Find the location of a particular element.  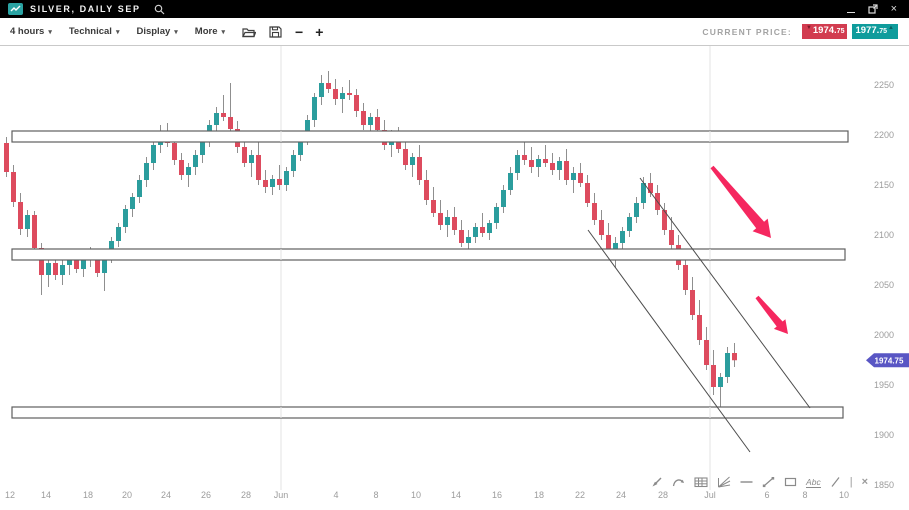

cursor-tool-icon is located at coordinates (657, 482).